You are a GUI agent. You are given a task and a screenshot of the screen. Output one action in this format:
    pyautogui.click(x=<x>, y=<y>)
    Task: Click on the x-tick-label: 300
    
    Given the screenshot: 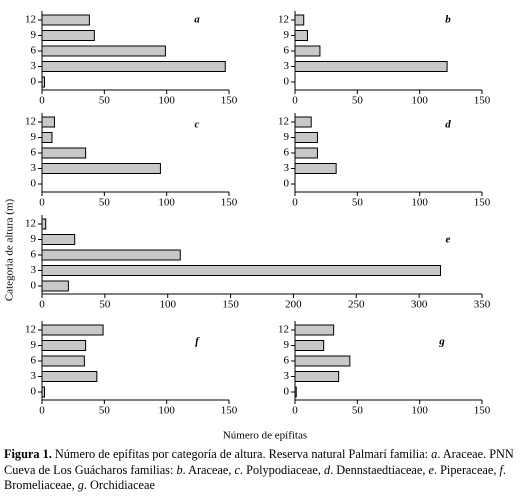 What is the action you would take?
    pyautogui.click(x=419, y=305)
    